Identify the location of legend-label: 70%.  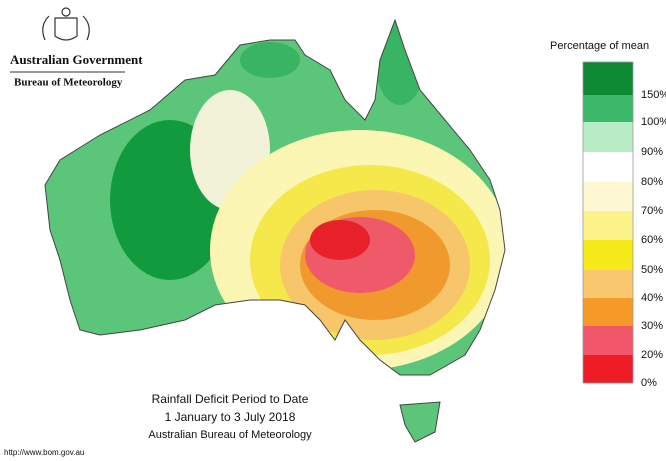
(652, 211).